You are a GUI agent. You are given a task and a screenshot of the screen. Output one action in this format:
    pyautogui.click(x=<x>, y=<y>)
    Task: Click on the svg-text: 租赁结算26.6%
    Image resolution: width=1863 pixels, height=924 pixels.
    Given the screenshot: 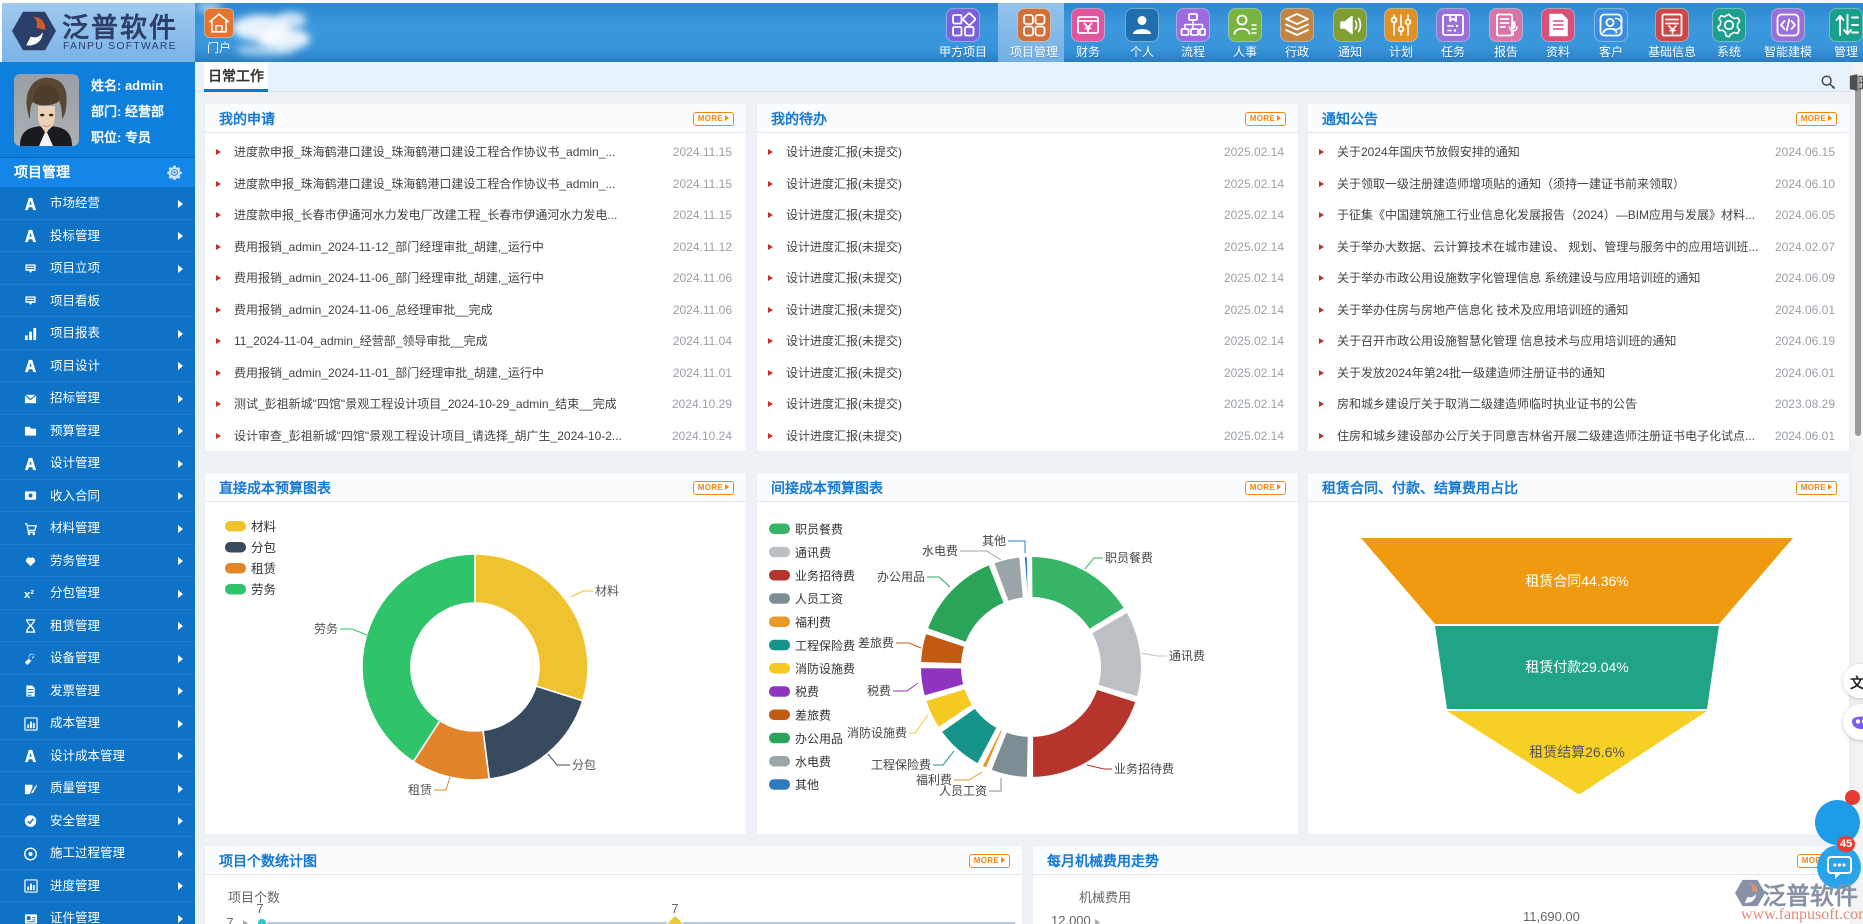 What is the action you would take?
    pyautogui.click(x=1577, y=752)
    